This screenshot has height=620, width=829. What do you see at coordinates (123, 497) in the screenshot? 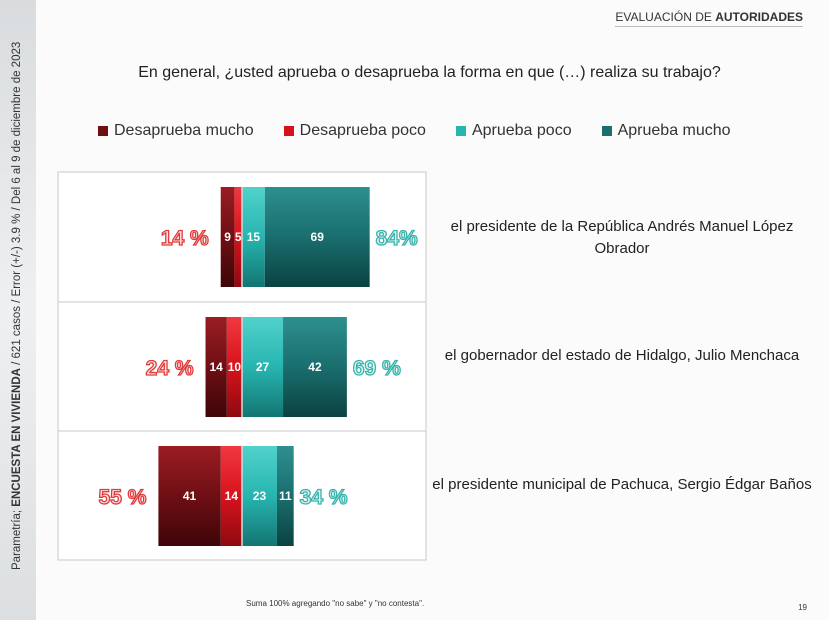
I see `neg-total-label: 55 %` at bounding box center [123, 497].